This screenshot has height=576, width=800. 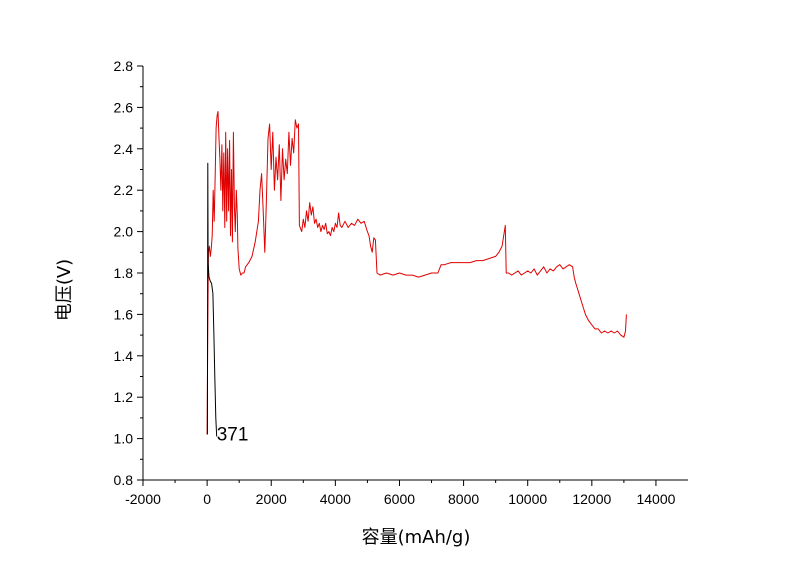 What do you see at coordinates (399, 499) in the screenshot?
I see `x-tick-label: 6000` at bounding box center [399, 499].